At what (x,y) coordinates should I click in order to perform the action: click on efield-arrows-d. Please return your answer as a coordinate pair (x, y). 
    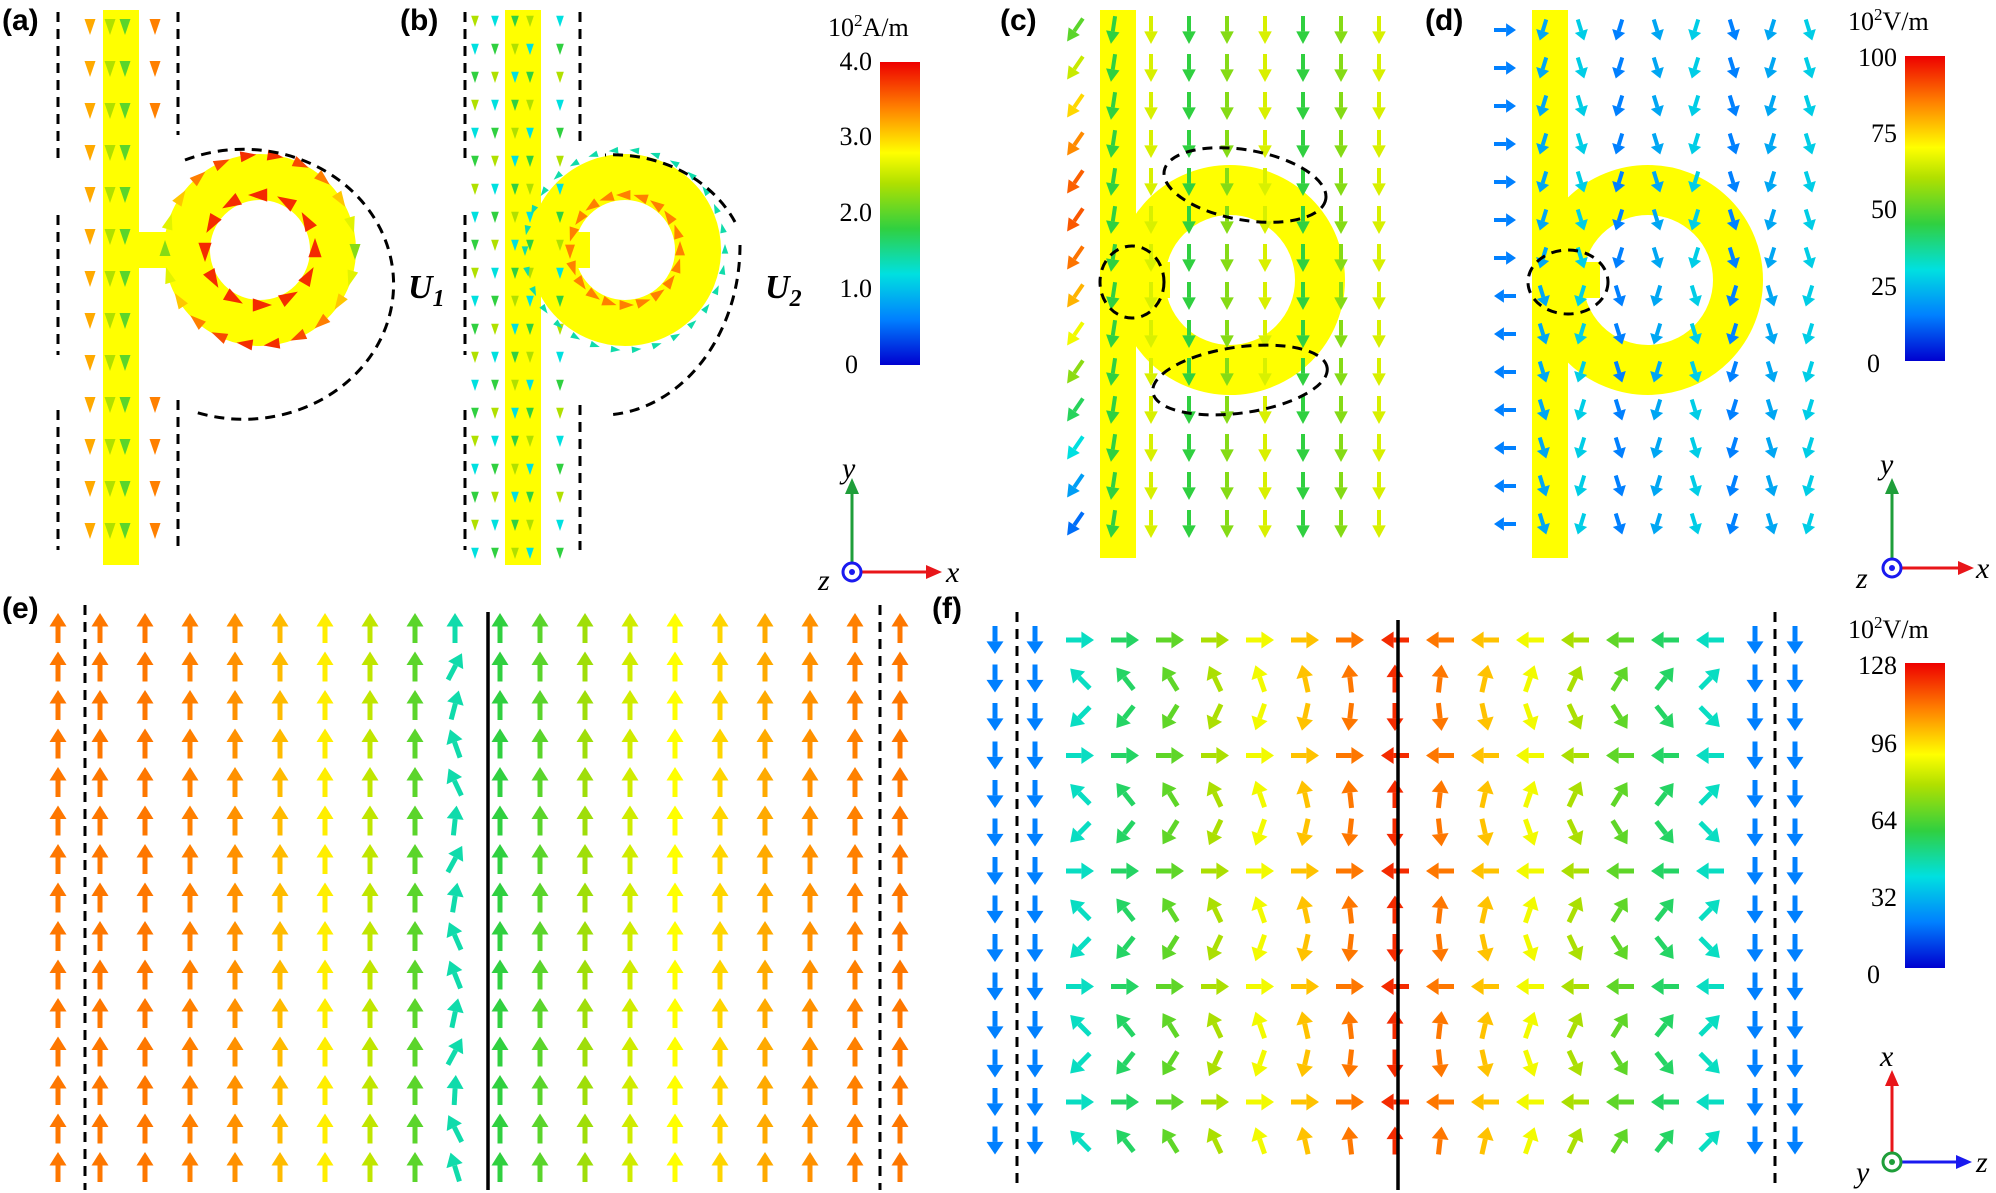
    Looking at the image, I should click on (1655, 276).